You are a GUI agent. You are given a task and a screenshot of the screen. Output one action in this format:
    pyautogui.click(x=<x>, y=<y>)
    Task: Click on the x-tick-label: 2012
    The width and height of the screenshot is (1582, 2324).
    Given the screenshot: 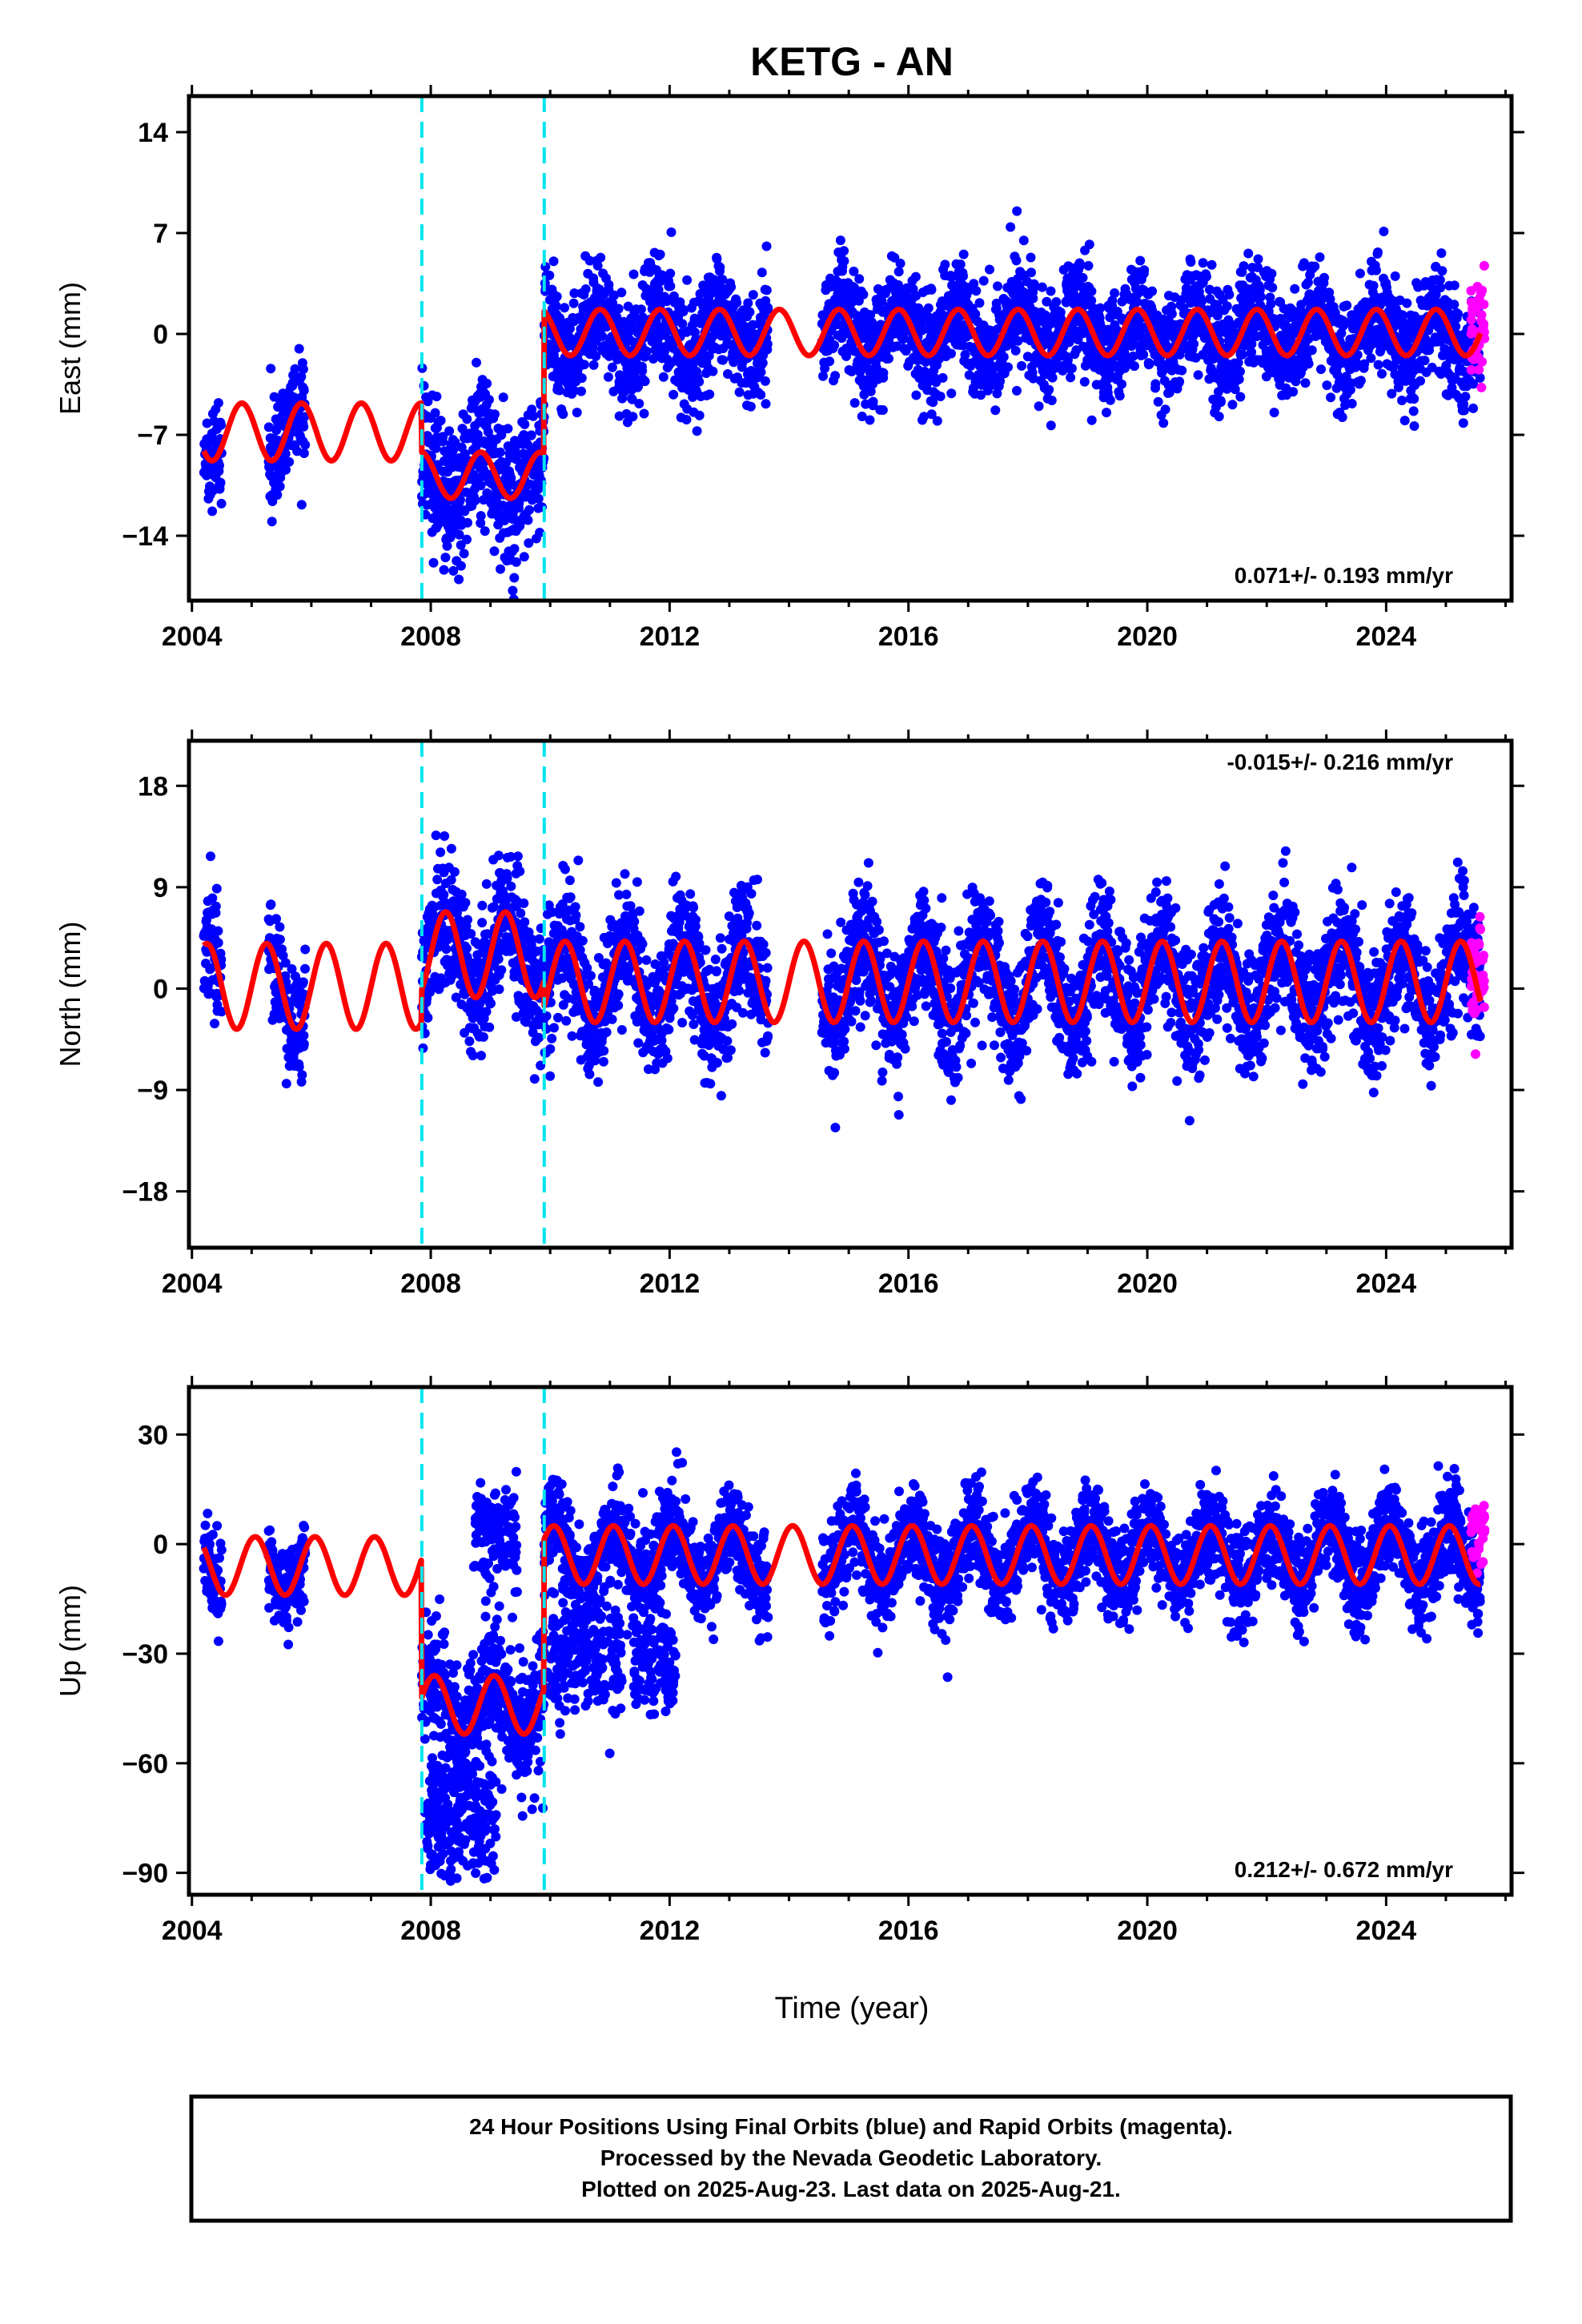 What is the action you would take?
    pyautogui.click(x=671, y=636)
    